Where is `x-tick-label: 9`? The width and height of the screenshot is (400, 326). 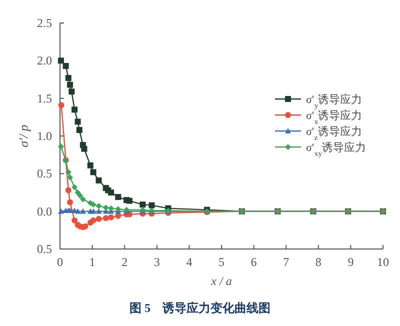
x-tick-label: 9 is located at coordinates (351, 262).